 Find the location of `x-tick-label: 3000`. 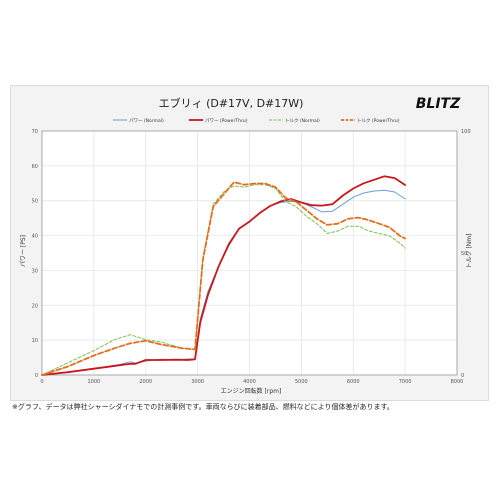

x-tick-label: 3000 is located at coordinates (197, 382).